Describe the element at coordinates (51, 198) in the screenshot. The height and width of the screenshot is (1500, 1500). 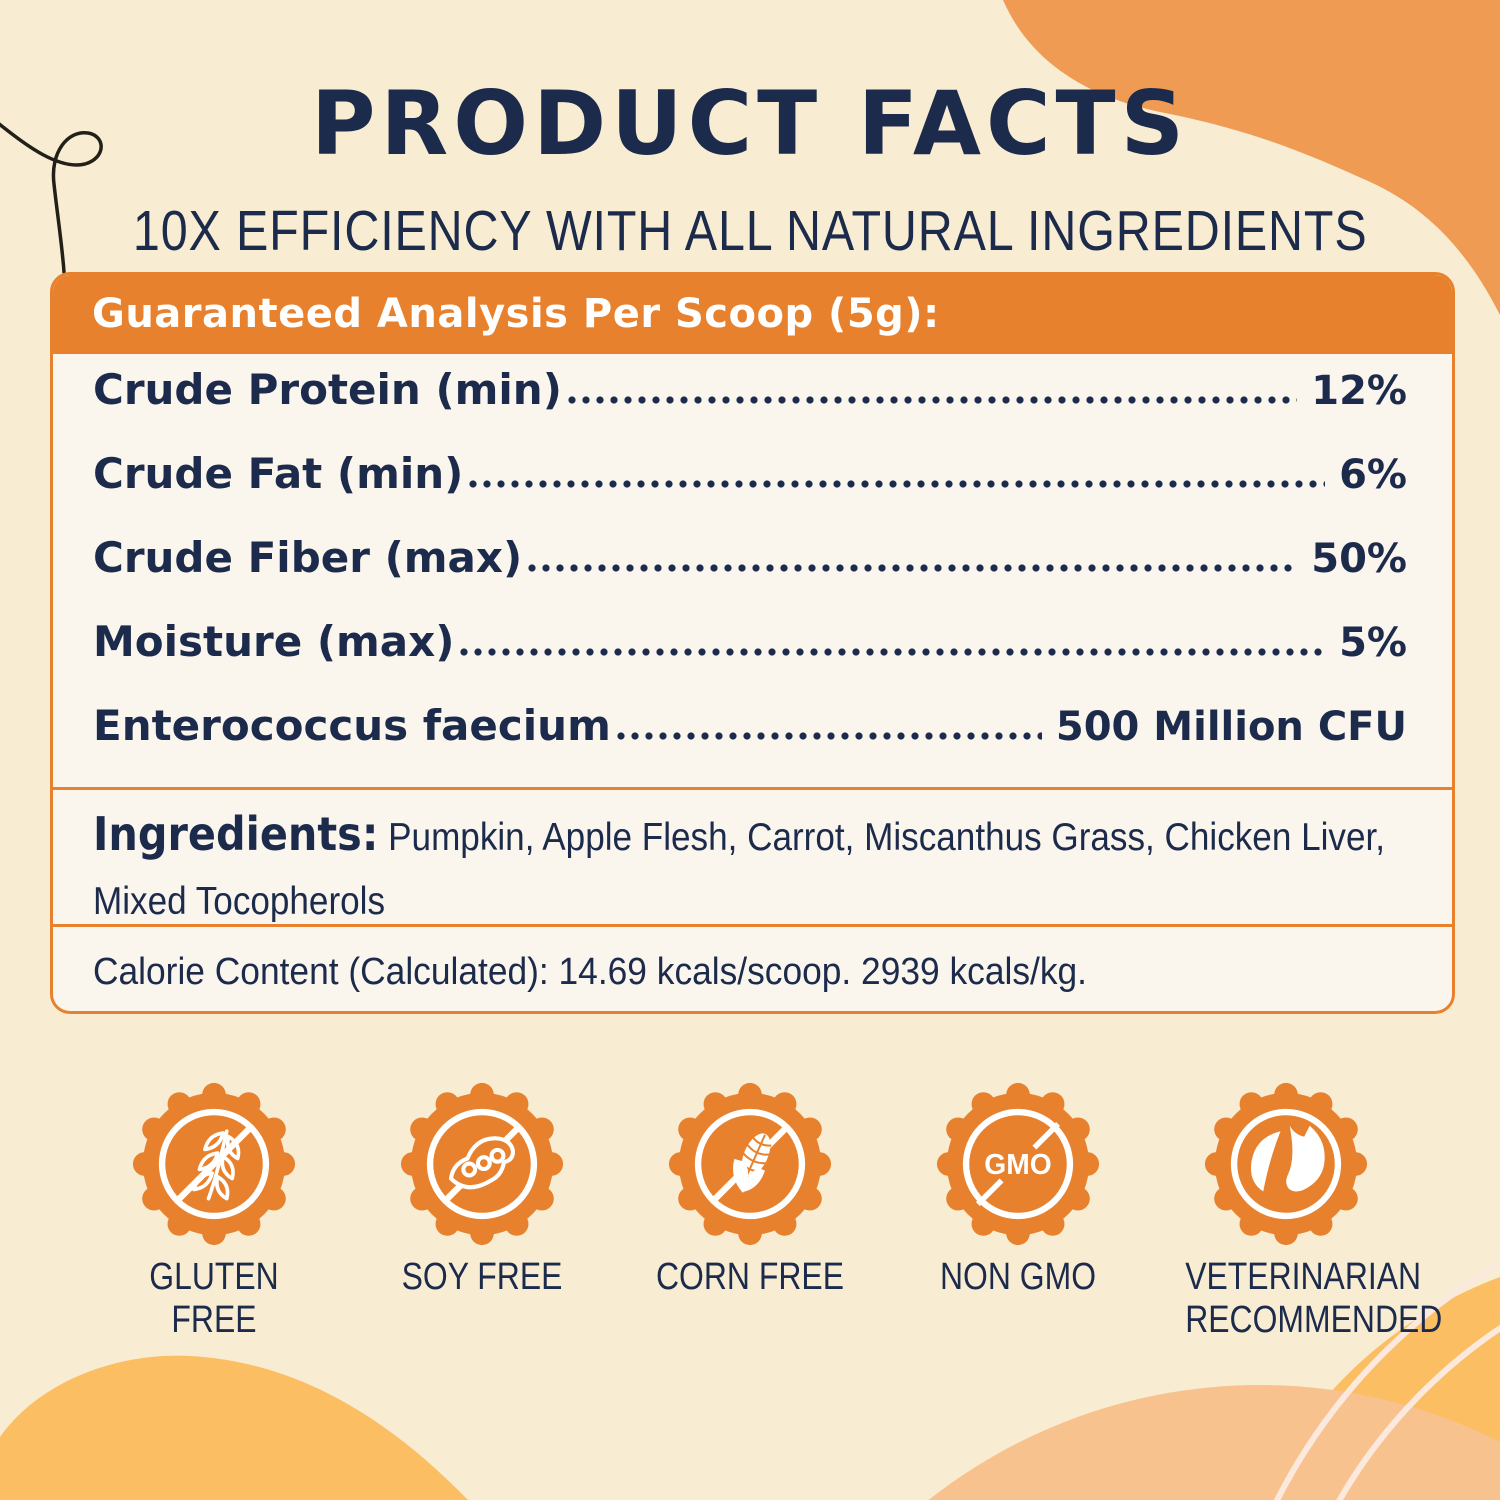
I see `squiggle-line` at that location.